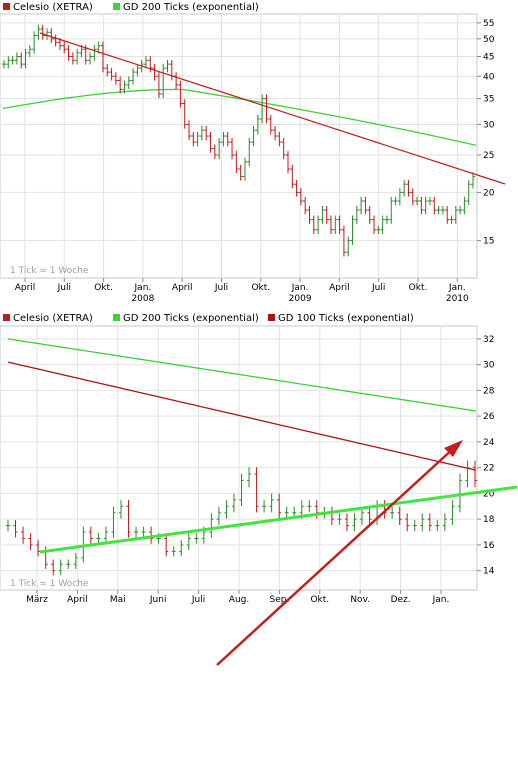 This screenshot has width=518, height=770. Describe the element at coordinates (6, 6) in the screenshot. I see `legend-swatch-price` at that location.